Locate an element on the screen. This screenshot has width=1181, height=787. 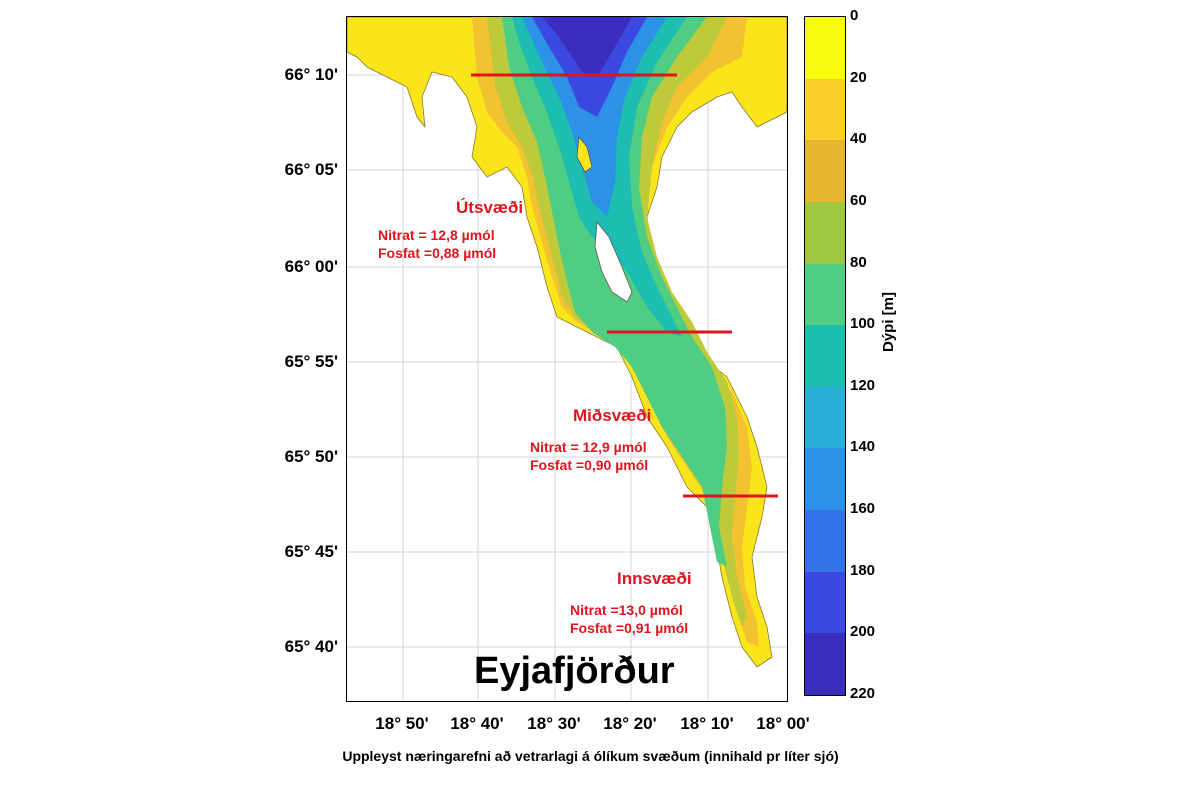
lon-label: 18° 20' is located at coordinates (630, 723).